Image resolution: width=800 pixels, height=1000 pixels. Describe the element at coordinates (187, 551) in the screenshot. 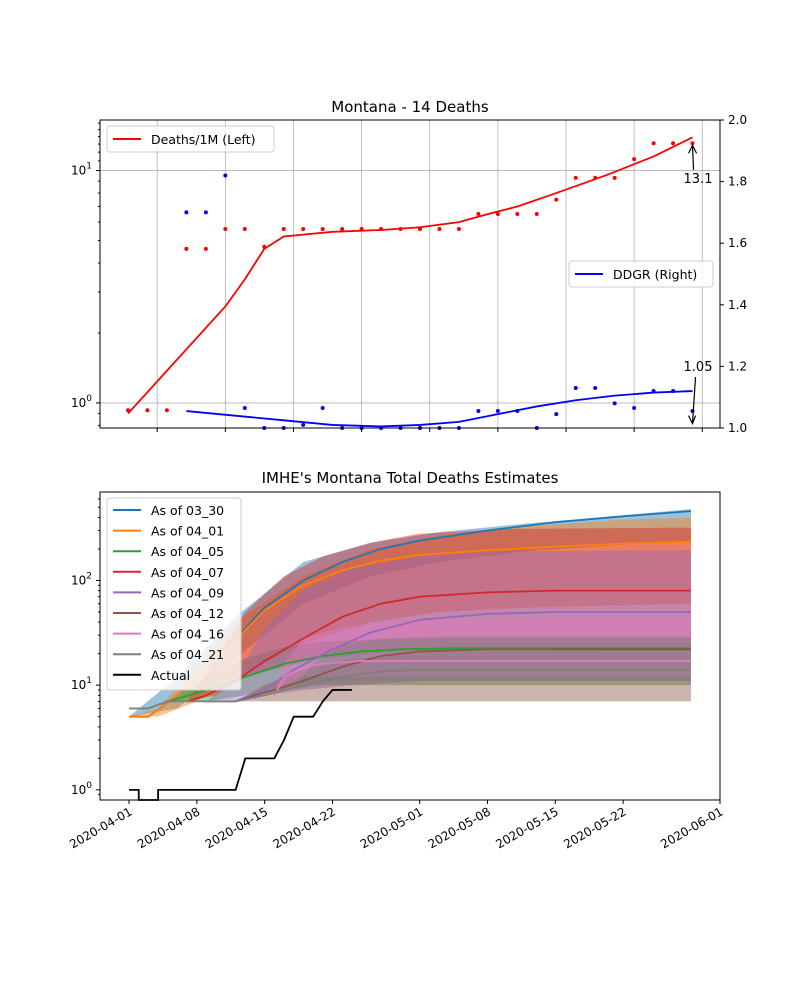

I see `bottom-legend-label-2: As of 04_05` at that location.